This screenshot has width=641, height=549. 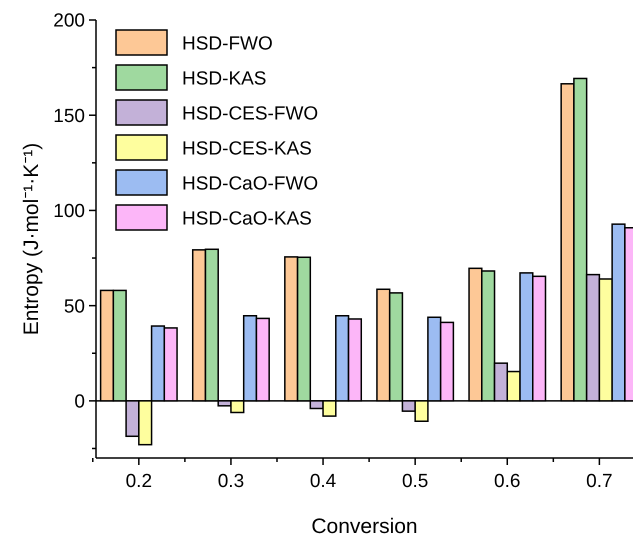 What do you see at coordinates (250, 184) in the screenshot?
I see `legend-label: HSD-CaO-FWO` at bounding box center [250, 184].